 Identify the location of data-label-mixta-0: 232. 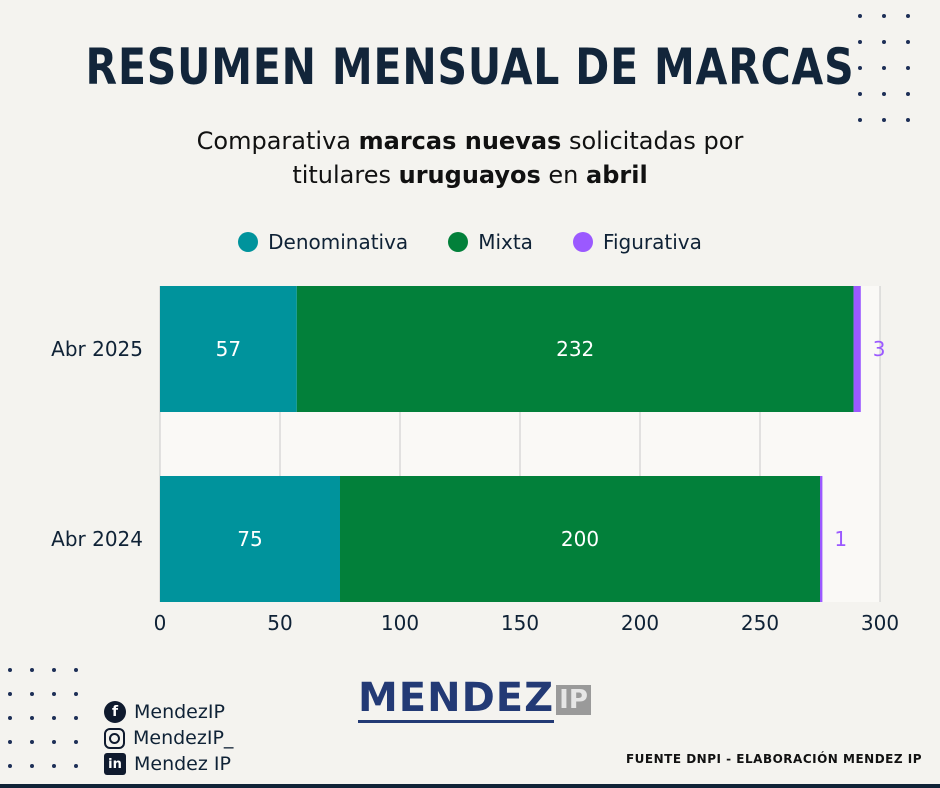
(575, 349).